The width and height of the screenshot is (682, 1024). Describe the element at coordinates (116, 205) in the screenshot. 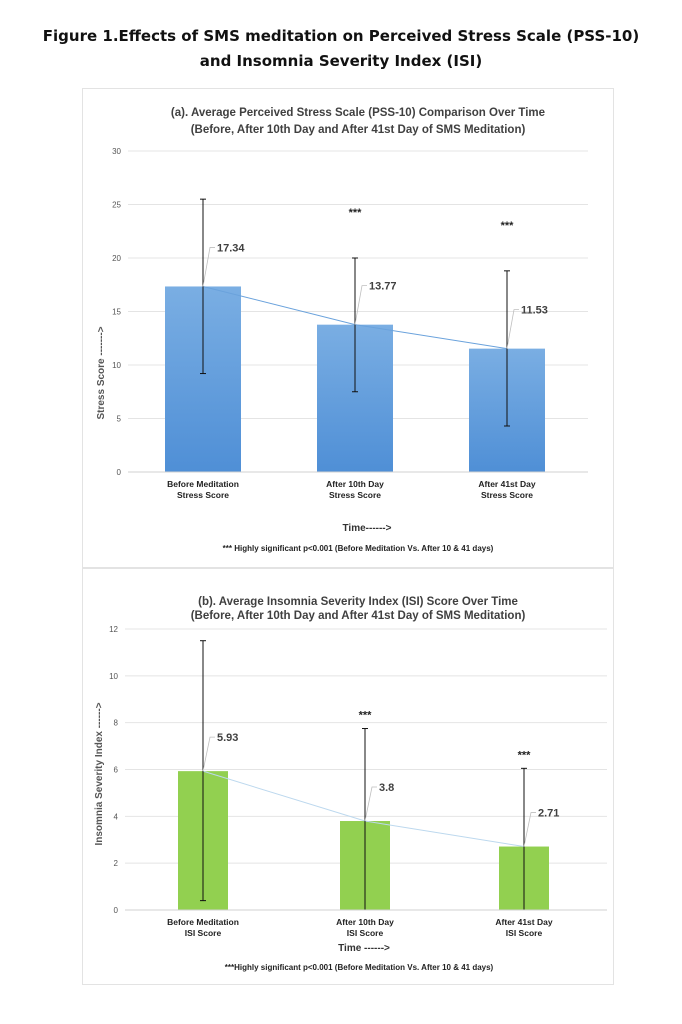

I see `chart-a-y-tick-label: 25` at that location.